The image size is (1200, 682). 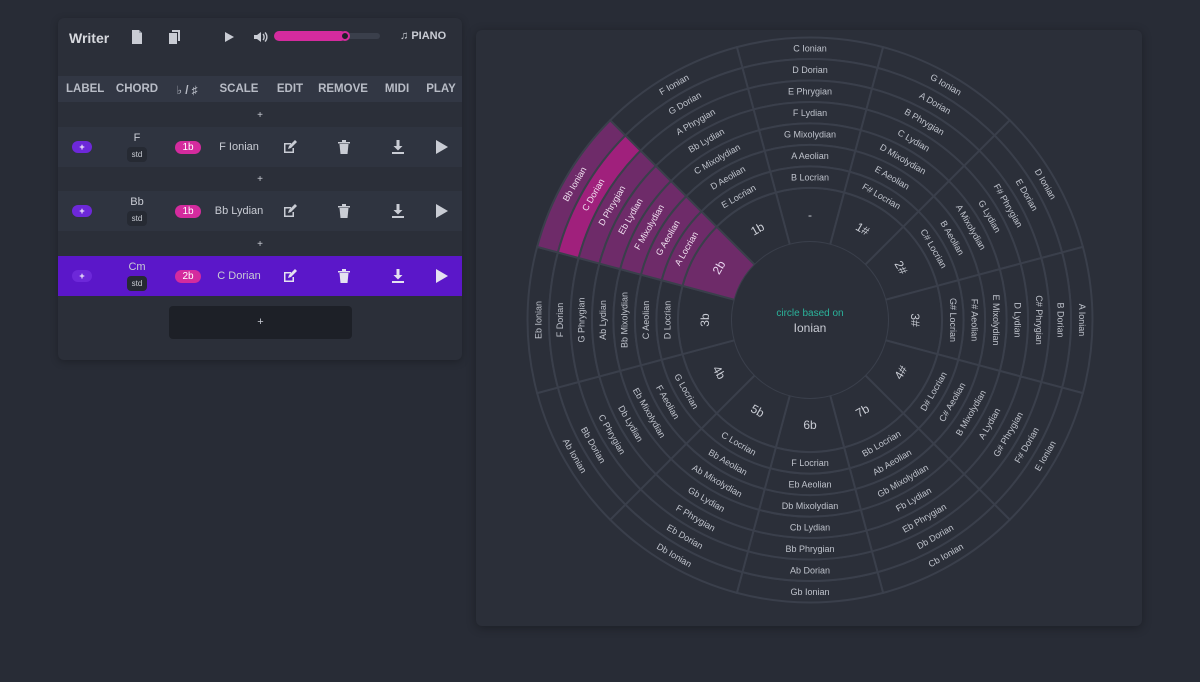 I want to click on mode-label: Ab Dorian, so click(x=810, y=570).